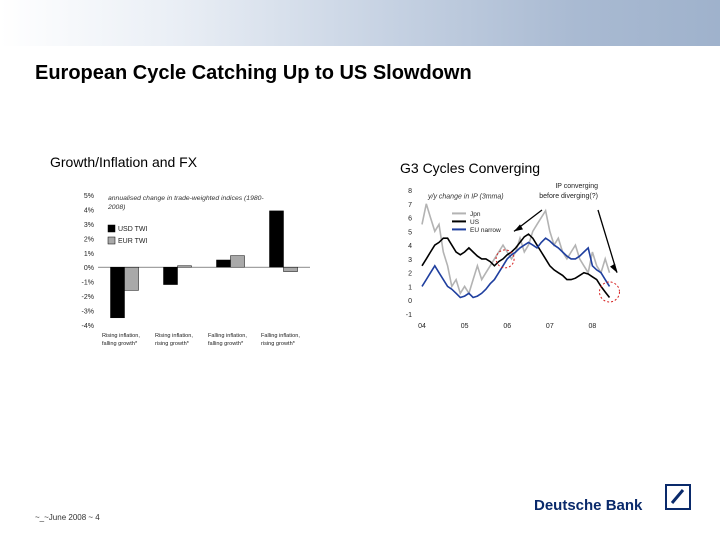  What do you see at coordinates (588, 505) in the screenshot?
I see `brand-name: Deutsche Bank` at bounding box center [588, 505].